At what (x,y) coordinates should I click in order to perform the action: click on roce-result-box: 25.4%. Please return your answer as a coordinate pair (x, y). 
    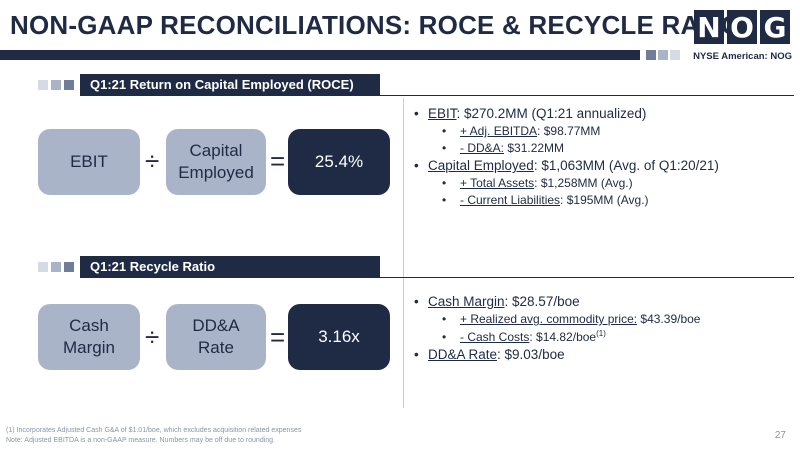
    Looking at the image, I should click on (339, 162).